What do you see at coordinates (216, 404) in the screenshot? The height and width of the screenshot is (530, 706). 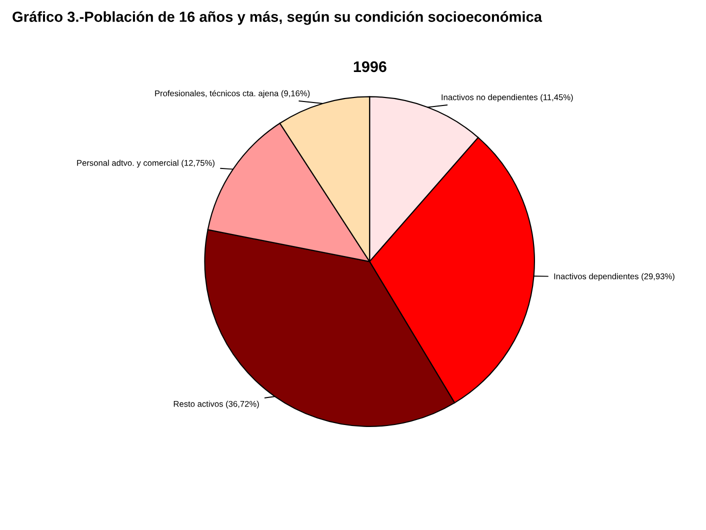 I see `slice-label: Resto activos (36,72%)` at bounding box center [216, 404].